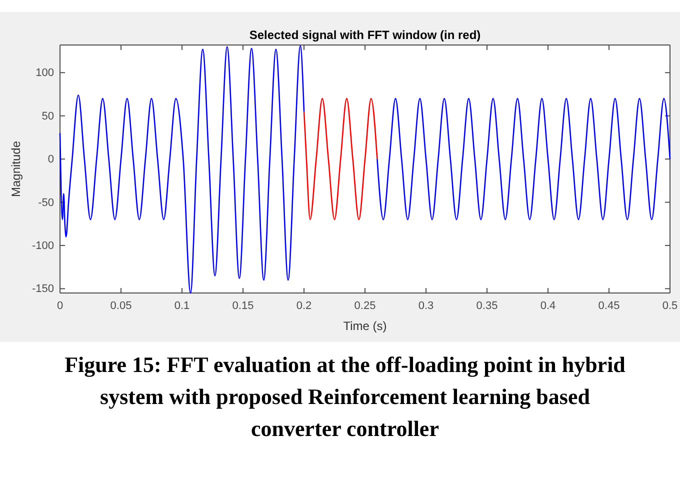  What do you see at coordinates (121, 306) in the screenshot?
I see `x-tick-label: 0.05` at bounding box center [121, 306].